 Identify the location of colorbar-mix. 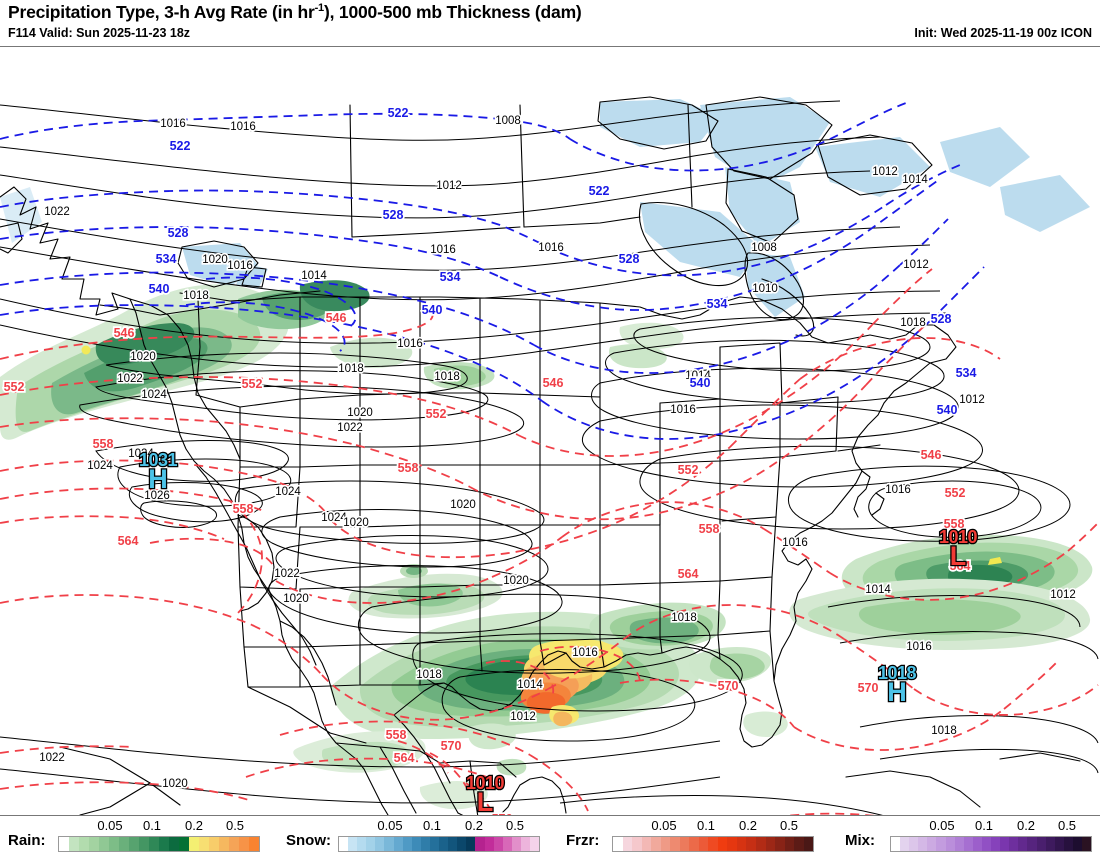
(991, 844).